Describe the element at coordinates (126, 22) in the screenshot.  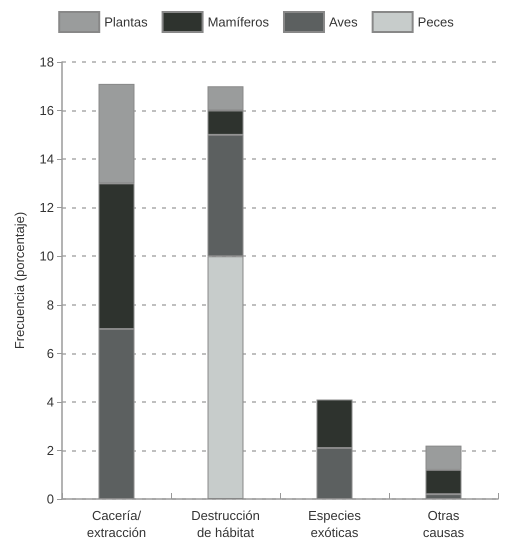
I see `legend-label: Plantas` at that location.